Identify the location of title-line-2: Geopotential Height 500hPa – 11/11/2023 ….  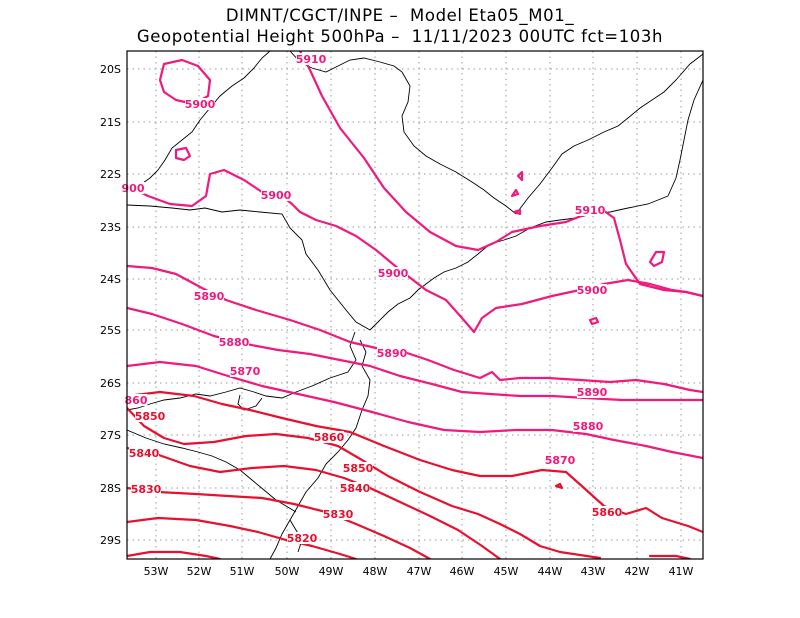
(400, 36).